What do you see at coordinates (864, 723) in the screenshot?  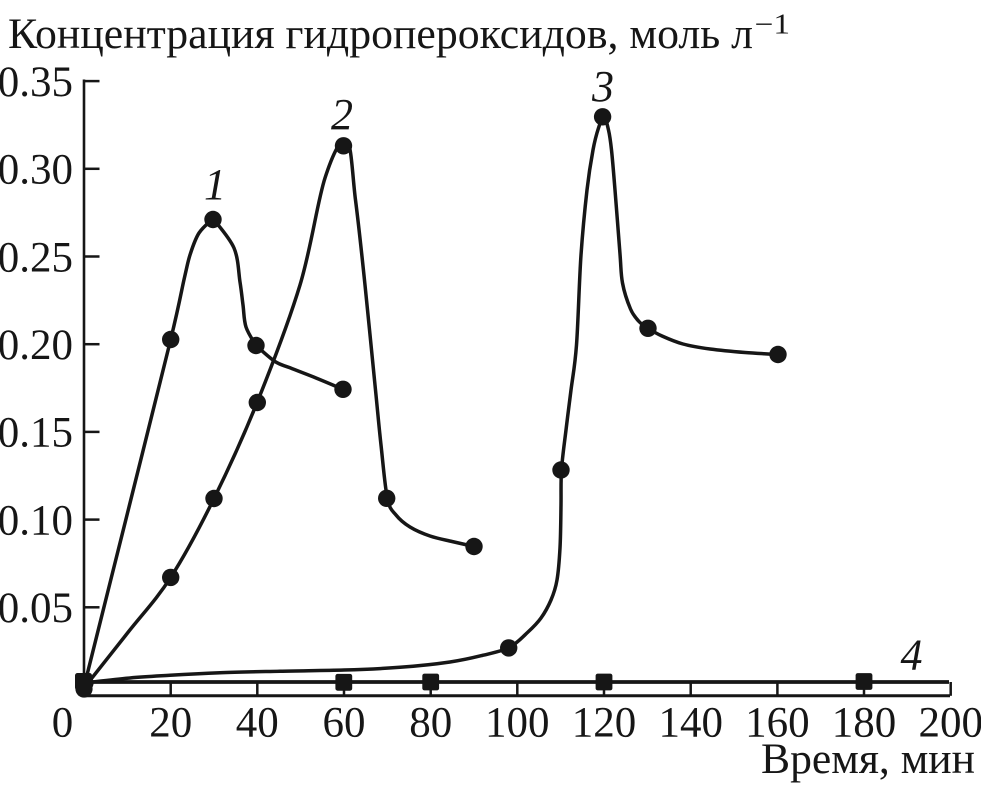 I see `svg-text: 180` at bounding box center [864, 723].